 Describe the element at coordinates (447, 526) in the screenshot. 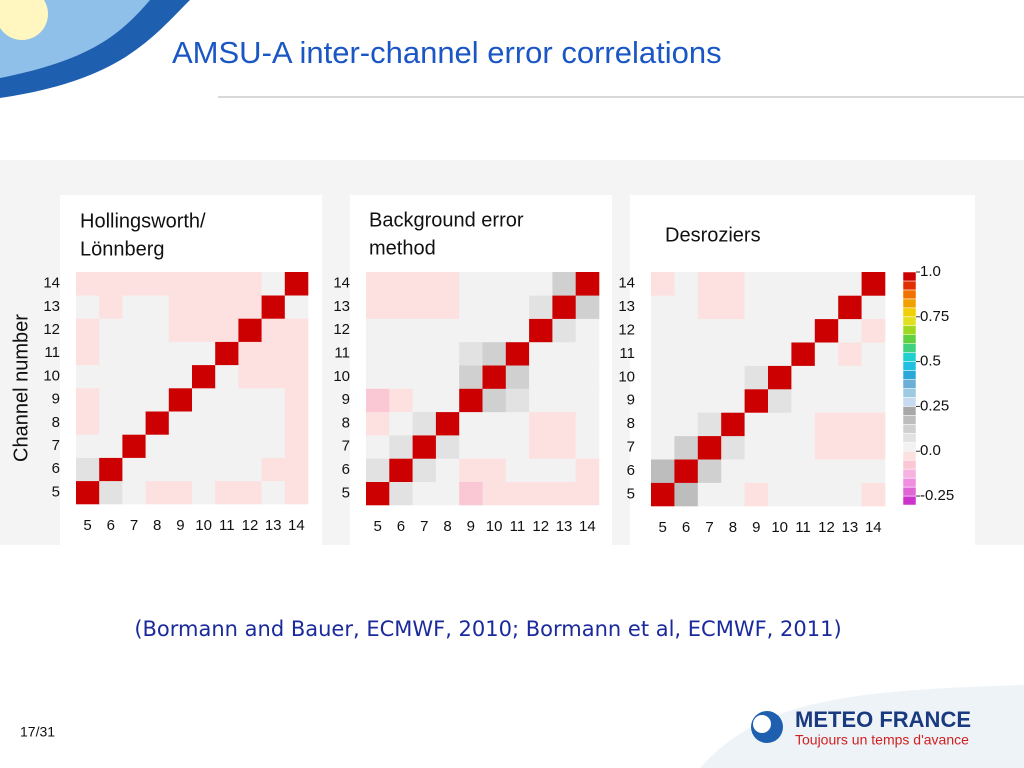

I see `x-tick-label: 8` at that location.